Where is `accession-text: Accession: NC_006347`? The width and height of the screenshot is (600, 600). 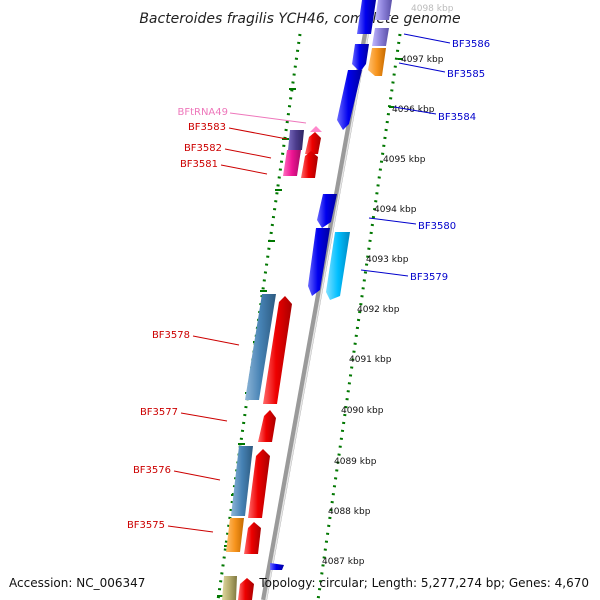 accession-text: Accession: NC_006347 is located at coordinates (77, 583).